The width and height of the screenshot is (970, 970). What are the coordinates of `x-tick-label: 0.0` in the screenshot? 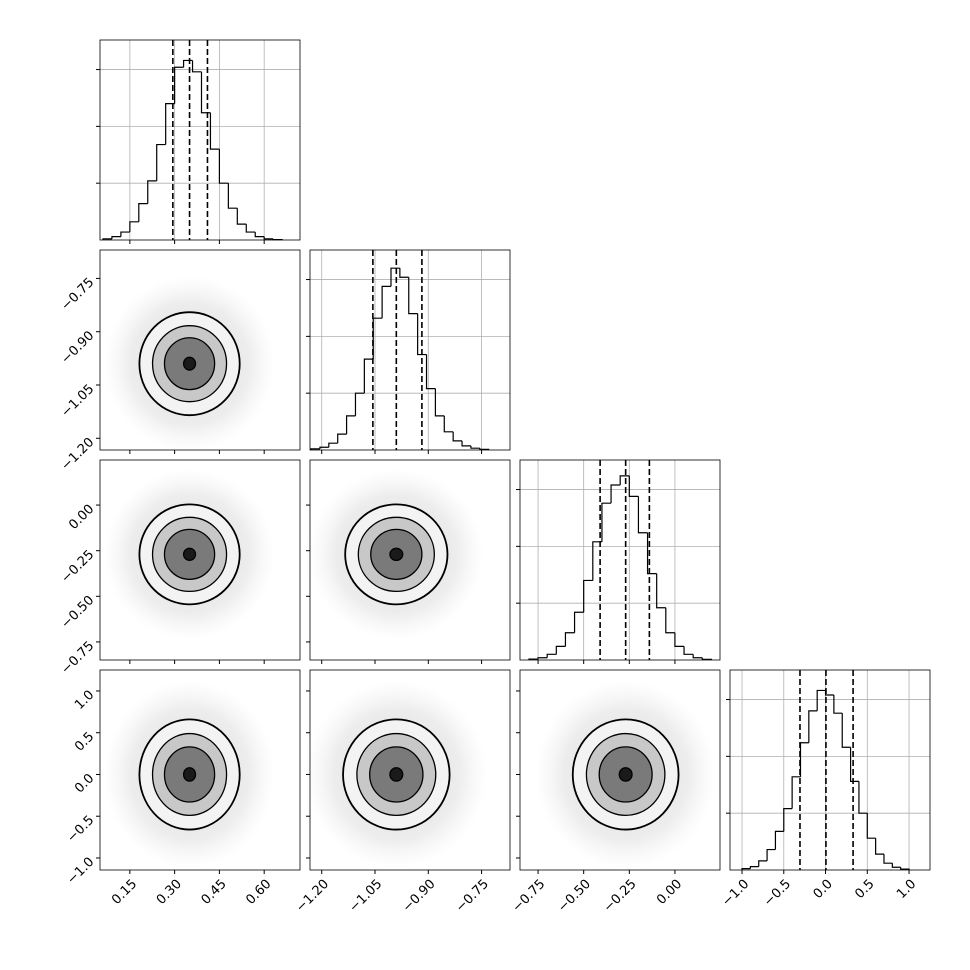 It's located at (823, 889).